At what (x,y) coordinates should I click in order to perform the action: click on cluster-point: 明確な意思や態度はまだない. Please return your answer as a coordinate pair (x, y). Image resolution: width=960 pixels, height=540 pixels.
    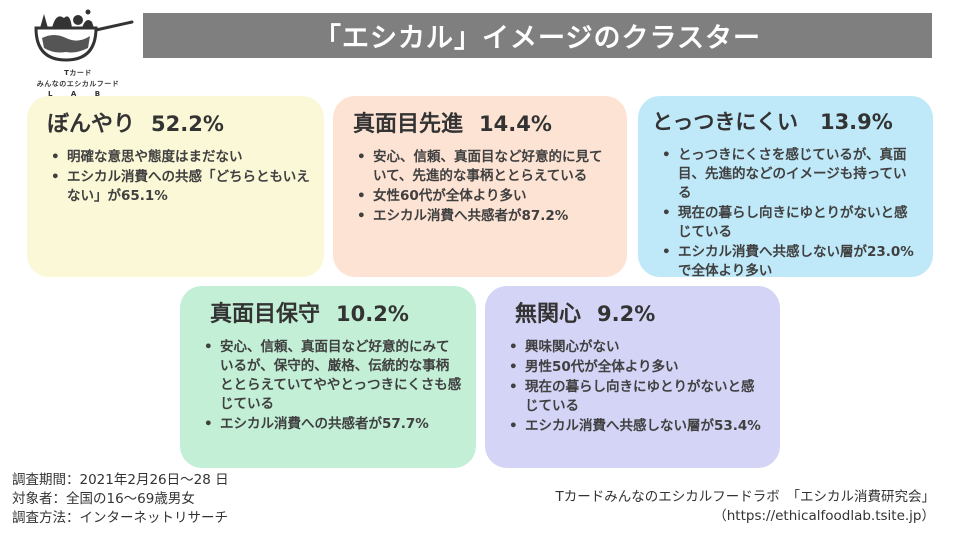
    Looking at the image, I should click on (178, 157).